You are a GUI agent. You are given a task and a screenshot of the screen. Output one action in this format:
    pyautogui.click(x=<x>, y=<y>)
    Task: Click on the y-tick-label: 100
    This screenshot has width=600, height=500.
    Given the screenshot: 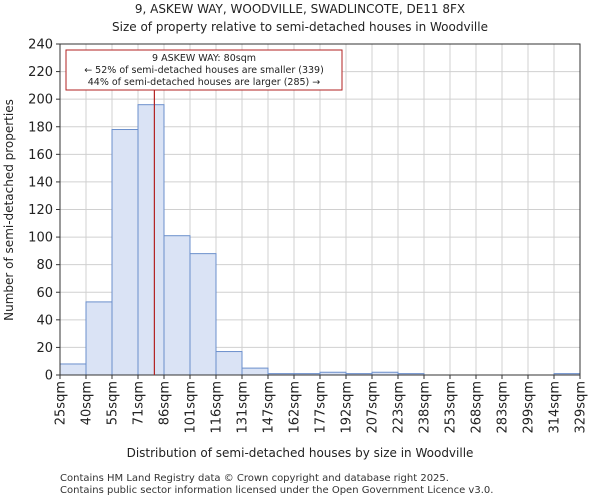 What is the action you would take?
    pyautogui.click(x=40, y=238)
    